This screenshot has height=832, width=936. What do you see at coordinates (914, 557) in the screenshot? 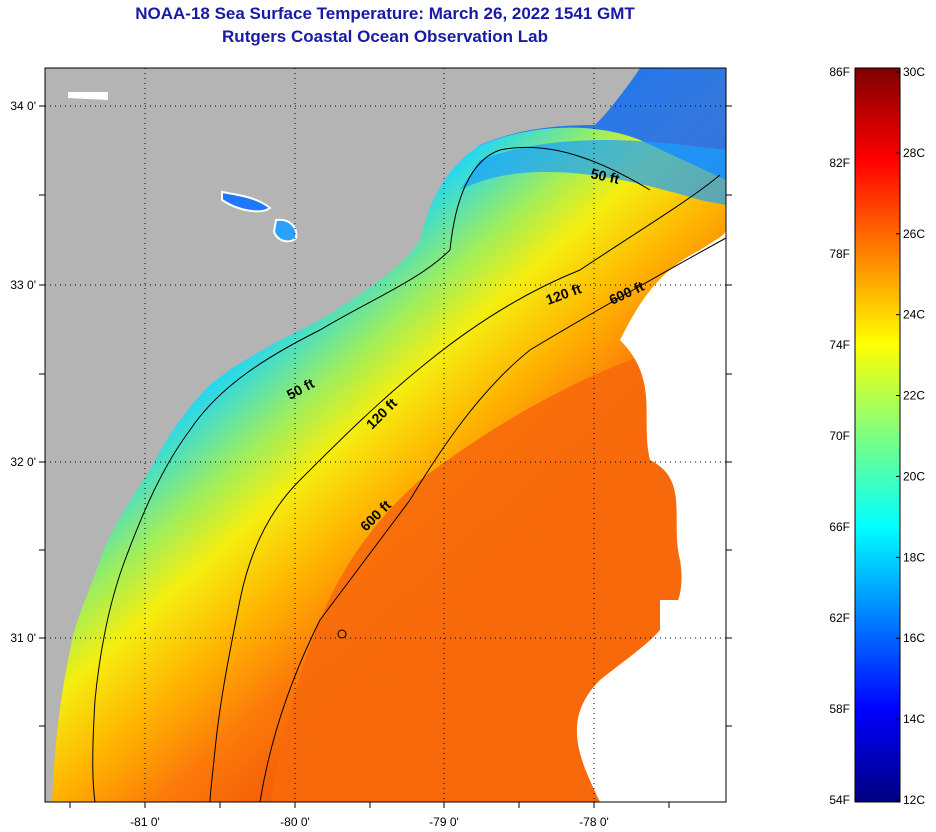
I see `colorbar-c-label: 18C` at bounding box center [914, 557].